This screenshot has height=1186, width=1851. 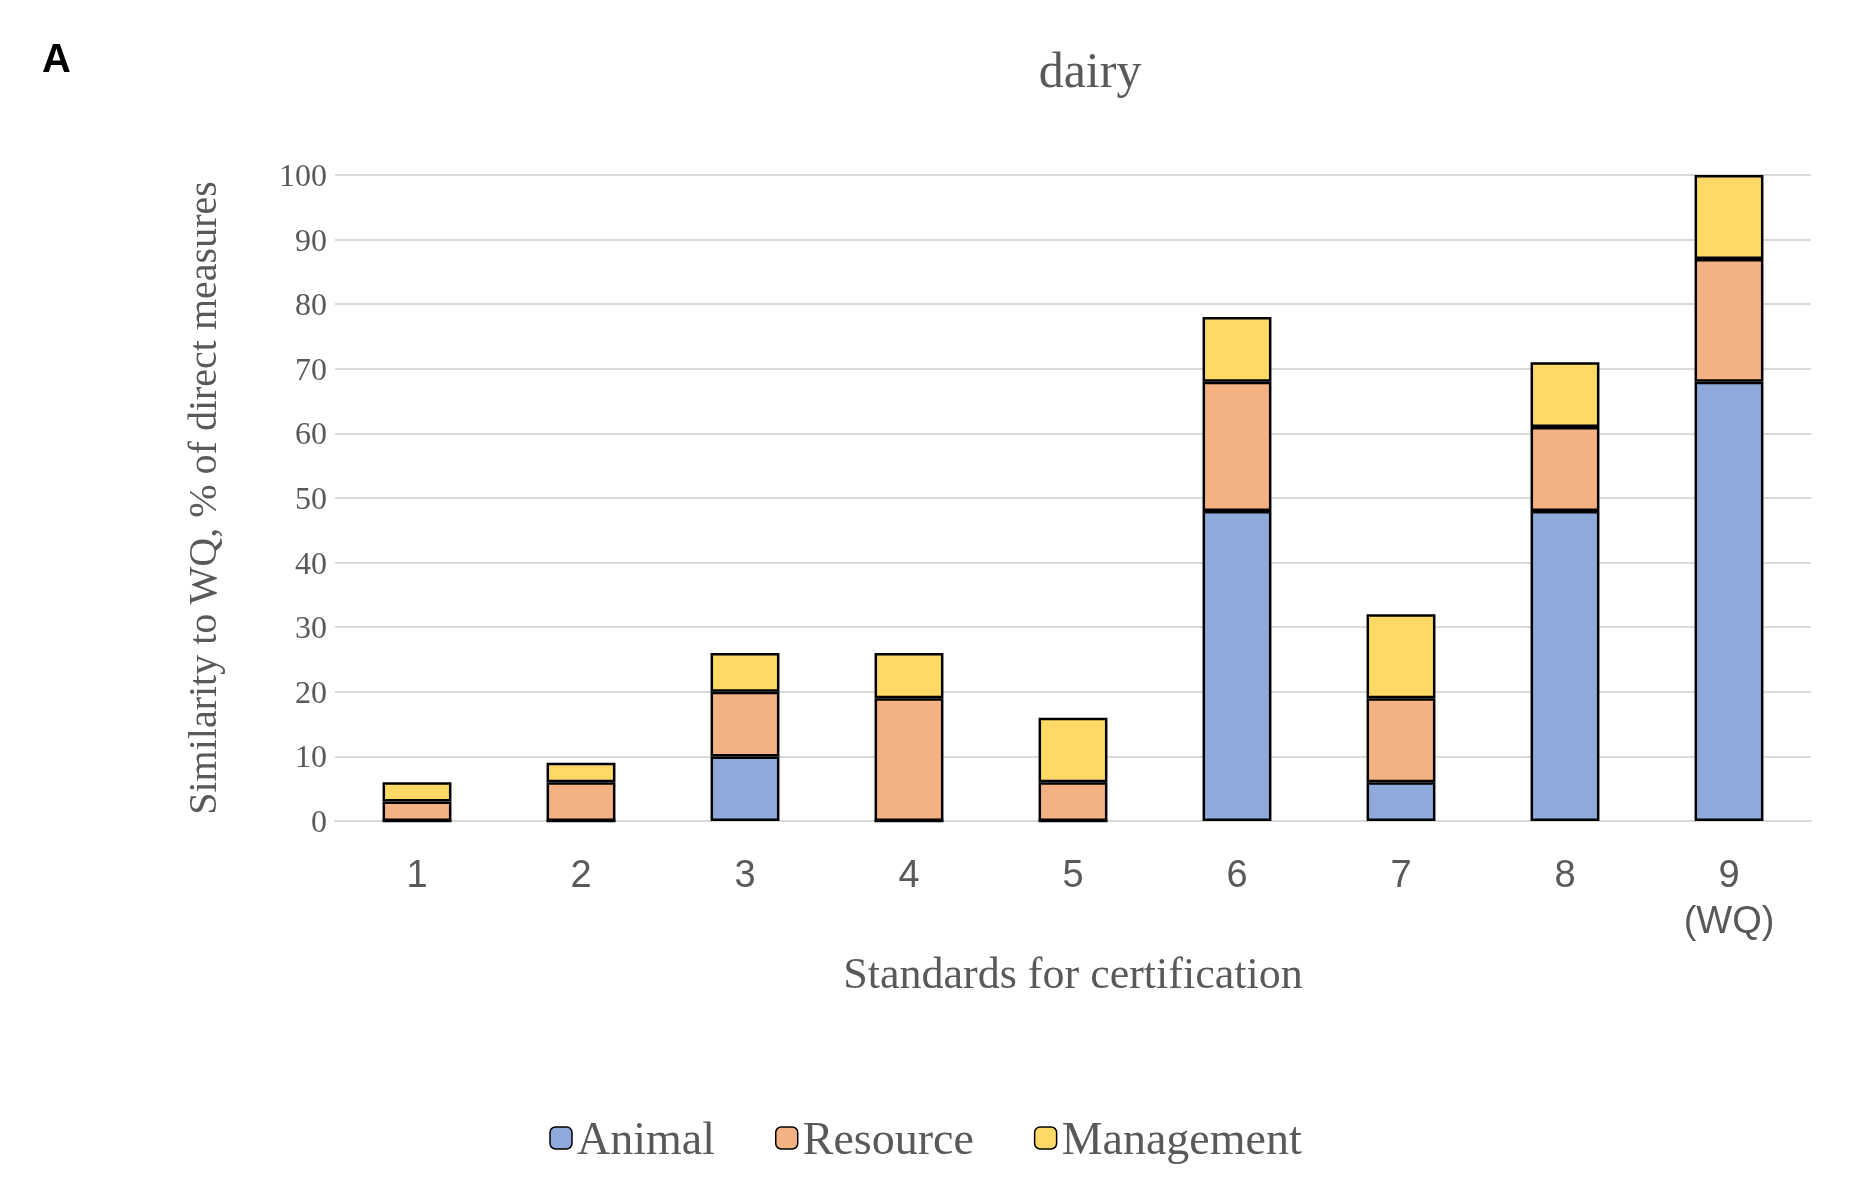 I want to click on y-tick-label: 40, so click(x=311, y=562).